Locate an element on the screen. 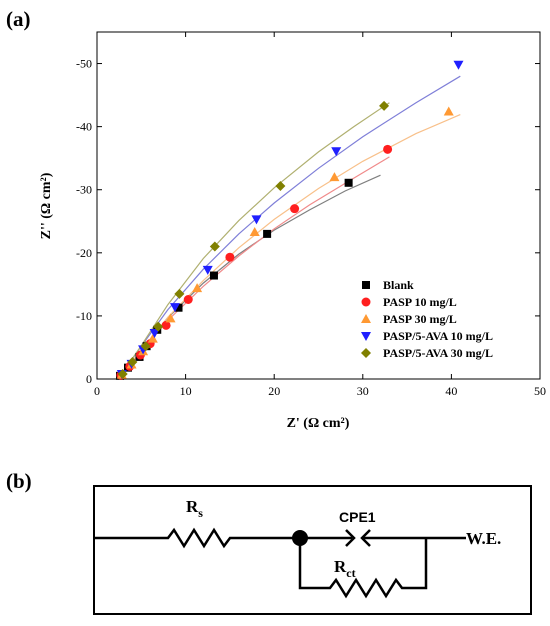 This screenshot has width=550, height=626. y-tick-label: 0 is located at coordinates (89, 379).